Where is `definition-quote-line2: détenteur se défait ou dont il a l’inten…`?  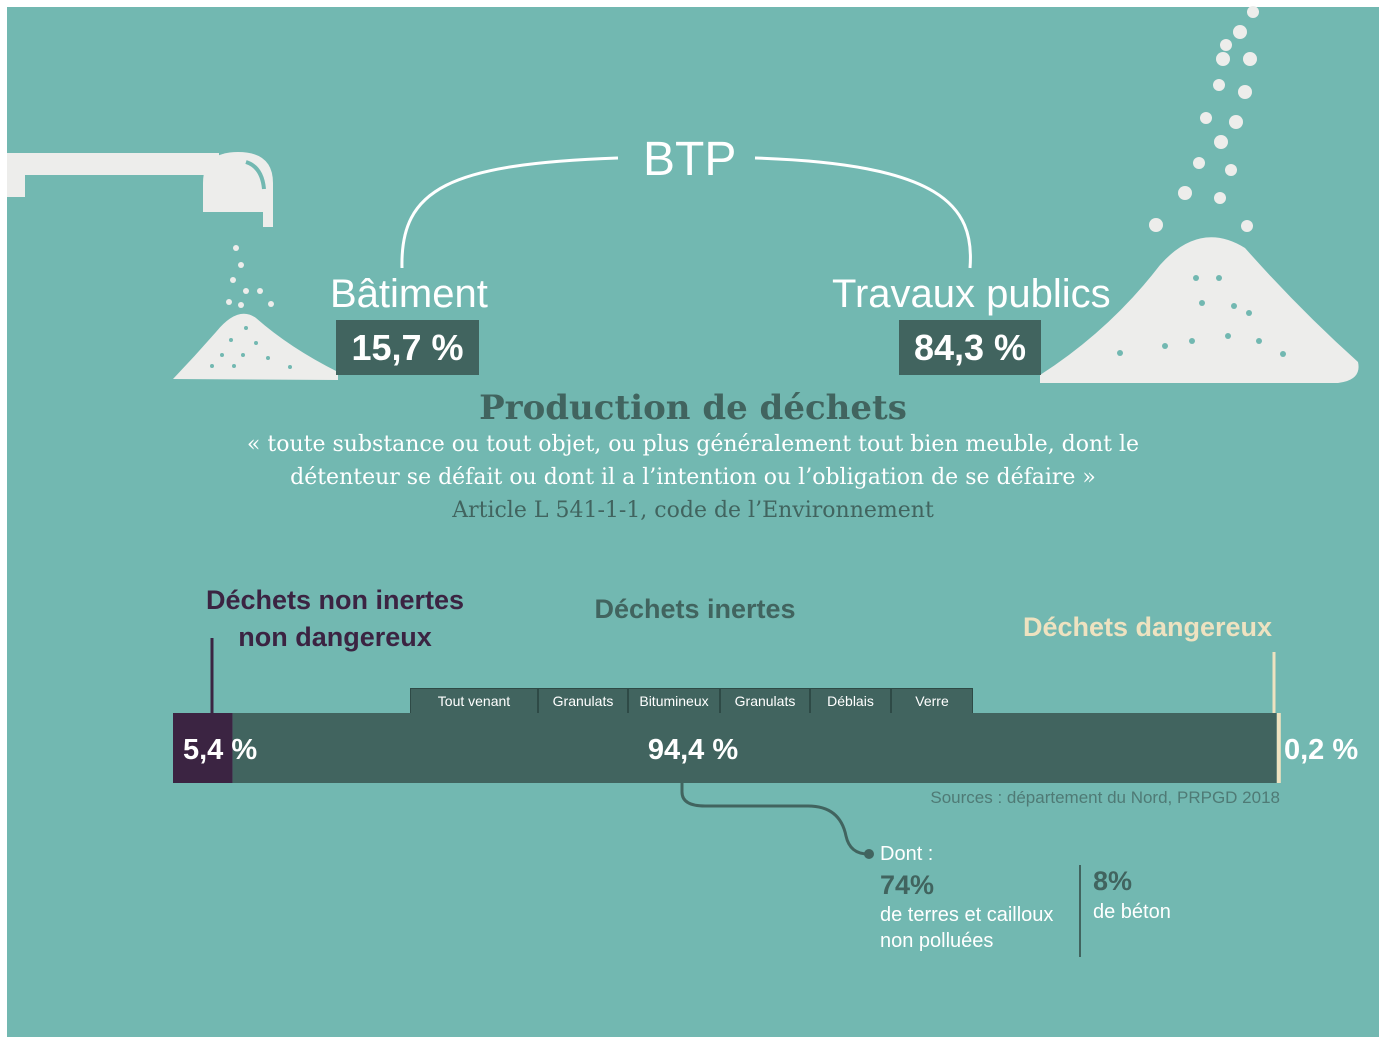
definition-quote-line2: détenteur se défait ou dont il a l’inten… is located at coordinates (693, 477).